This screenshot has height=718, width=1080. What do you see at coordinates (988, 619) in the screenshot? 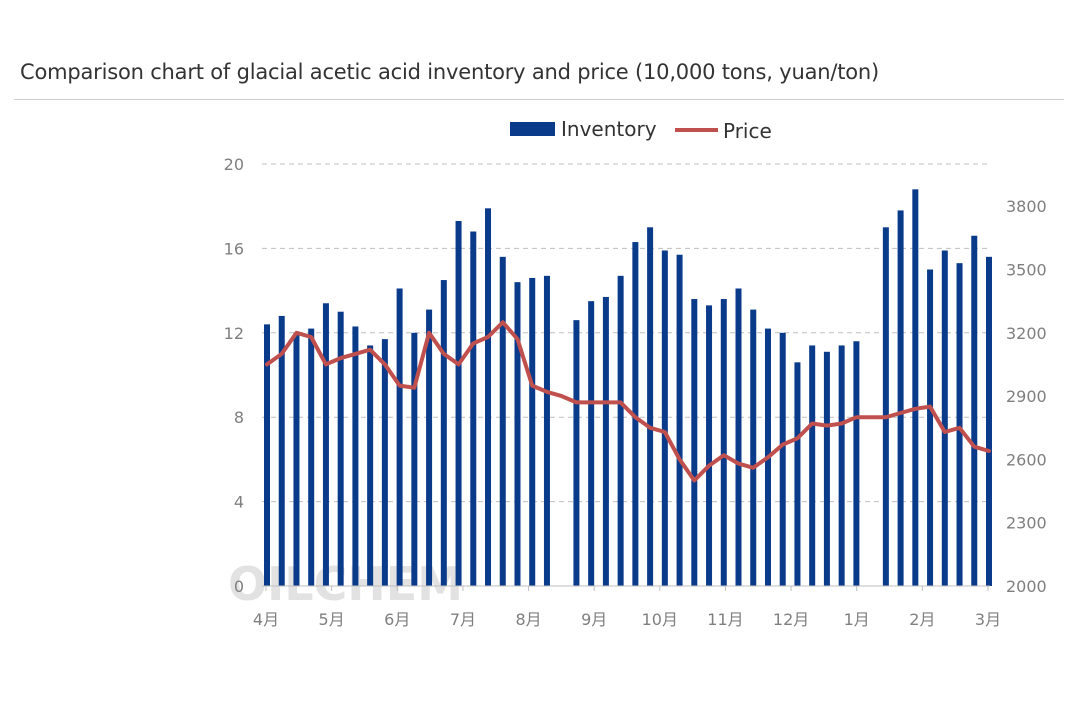
I see `x-tick-label: 3月` at bounding box center [988, 619].